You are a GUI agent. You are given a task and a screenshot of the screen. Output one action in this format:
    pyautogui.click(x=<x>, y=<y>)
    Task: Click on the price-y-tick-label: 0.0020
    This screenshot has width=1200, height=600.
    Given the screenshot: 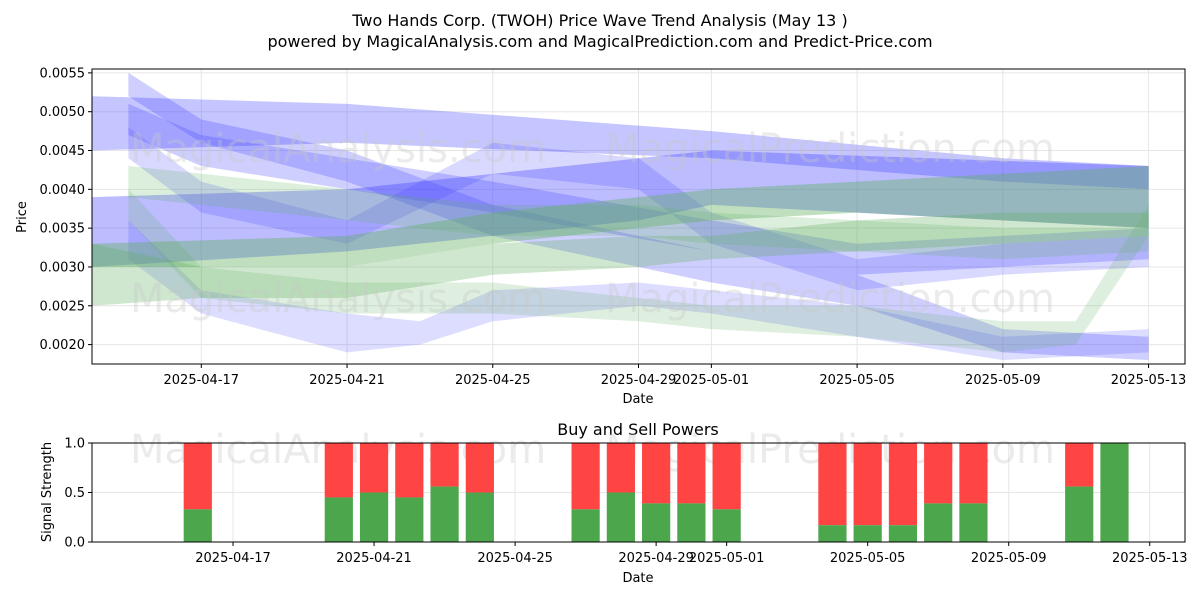 What is the action you would take?
    pyautogui.click(x=63, y=345)
    